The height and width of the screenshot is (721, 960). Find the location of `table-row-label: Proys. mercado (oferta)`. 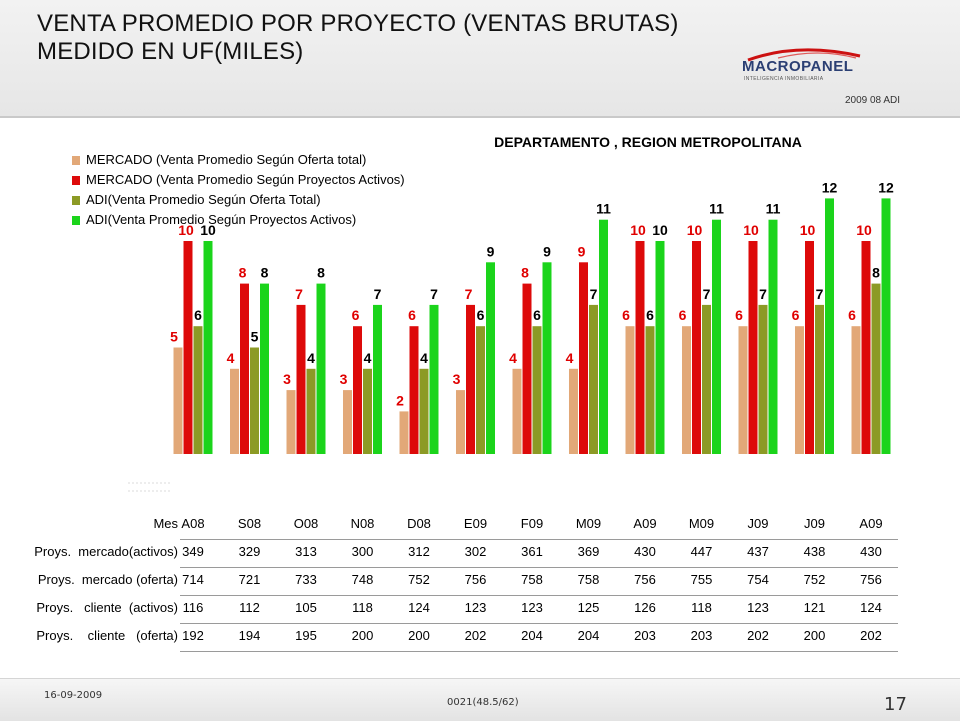

table-row-label: Proys. mercado (oferta) is located at coordinates (107, 579).